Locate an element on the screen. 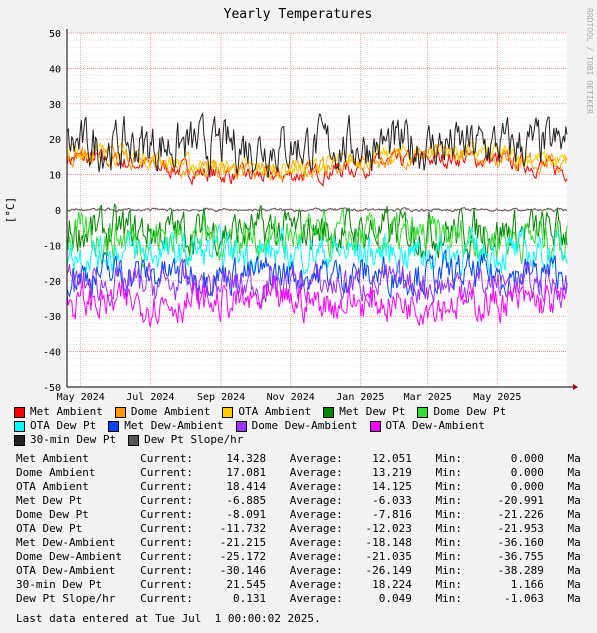 The height and width of the screenshot is (633, 597). legend-label: Dome Dew-Ambient is located at coordinates (304, 425).